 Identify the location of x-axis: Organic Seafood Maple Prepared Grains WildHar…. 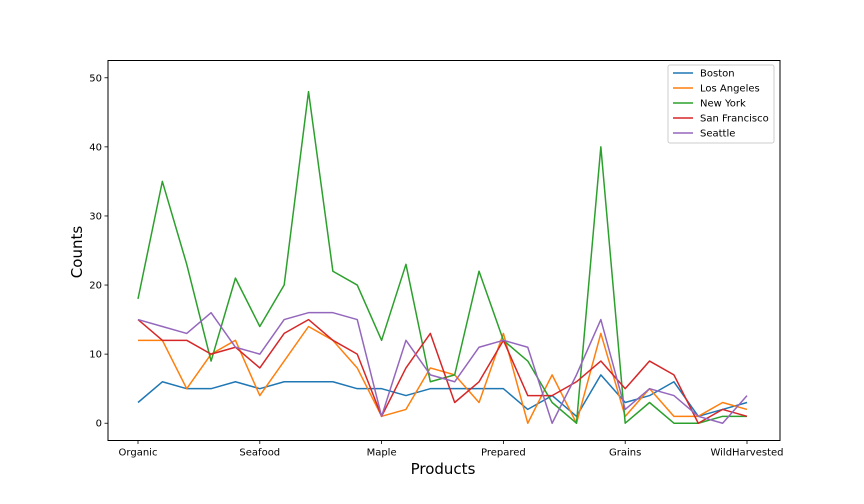
(451, 449).